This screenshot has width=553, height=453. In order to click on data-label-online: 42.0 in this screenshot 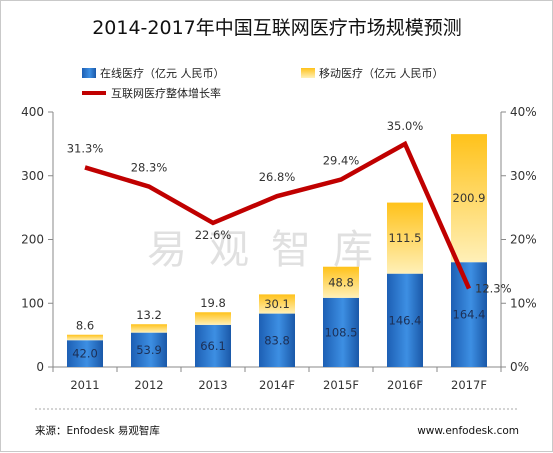, I will do `click(85, 354)`.